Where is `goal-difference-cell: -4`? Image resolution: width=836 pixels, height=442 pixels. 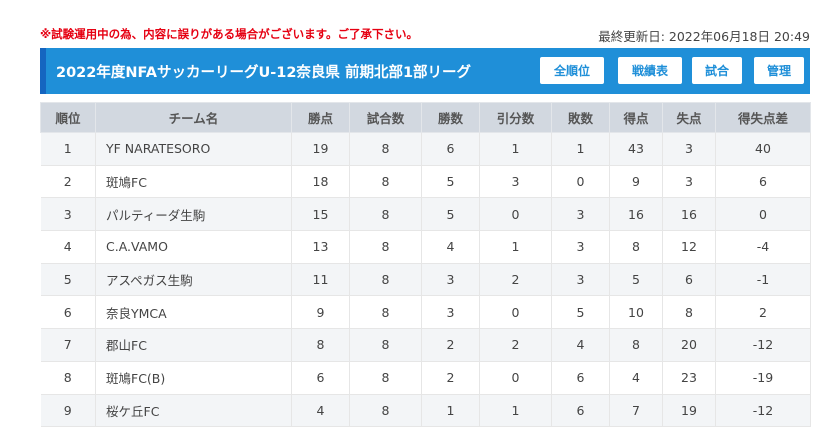
goal-difference-cell: -4 is located at coordinates (763, 247).